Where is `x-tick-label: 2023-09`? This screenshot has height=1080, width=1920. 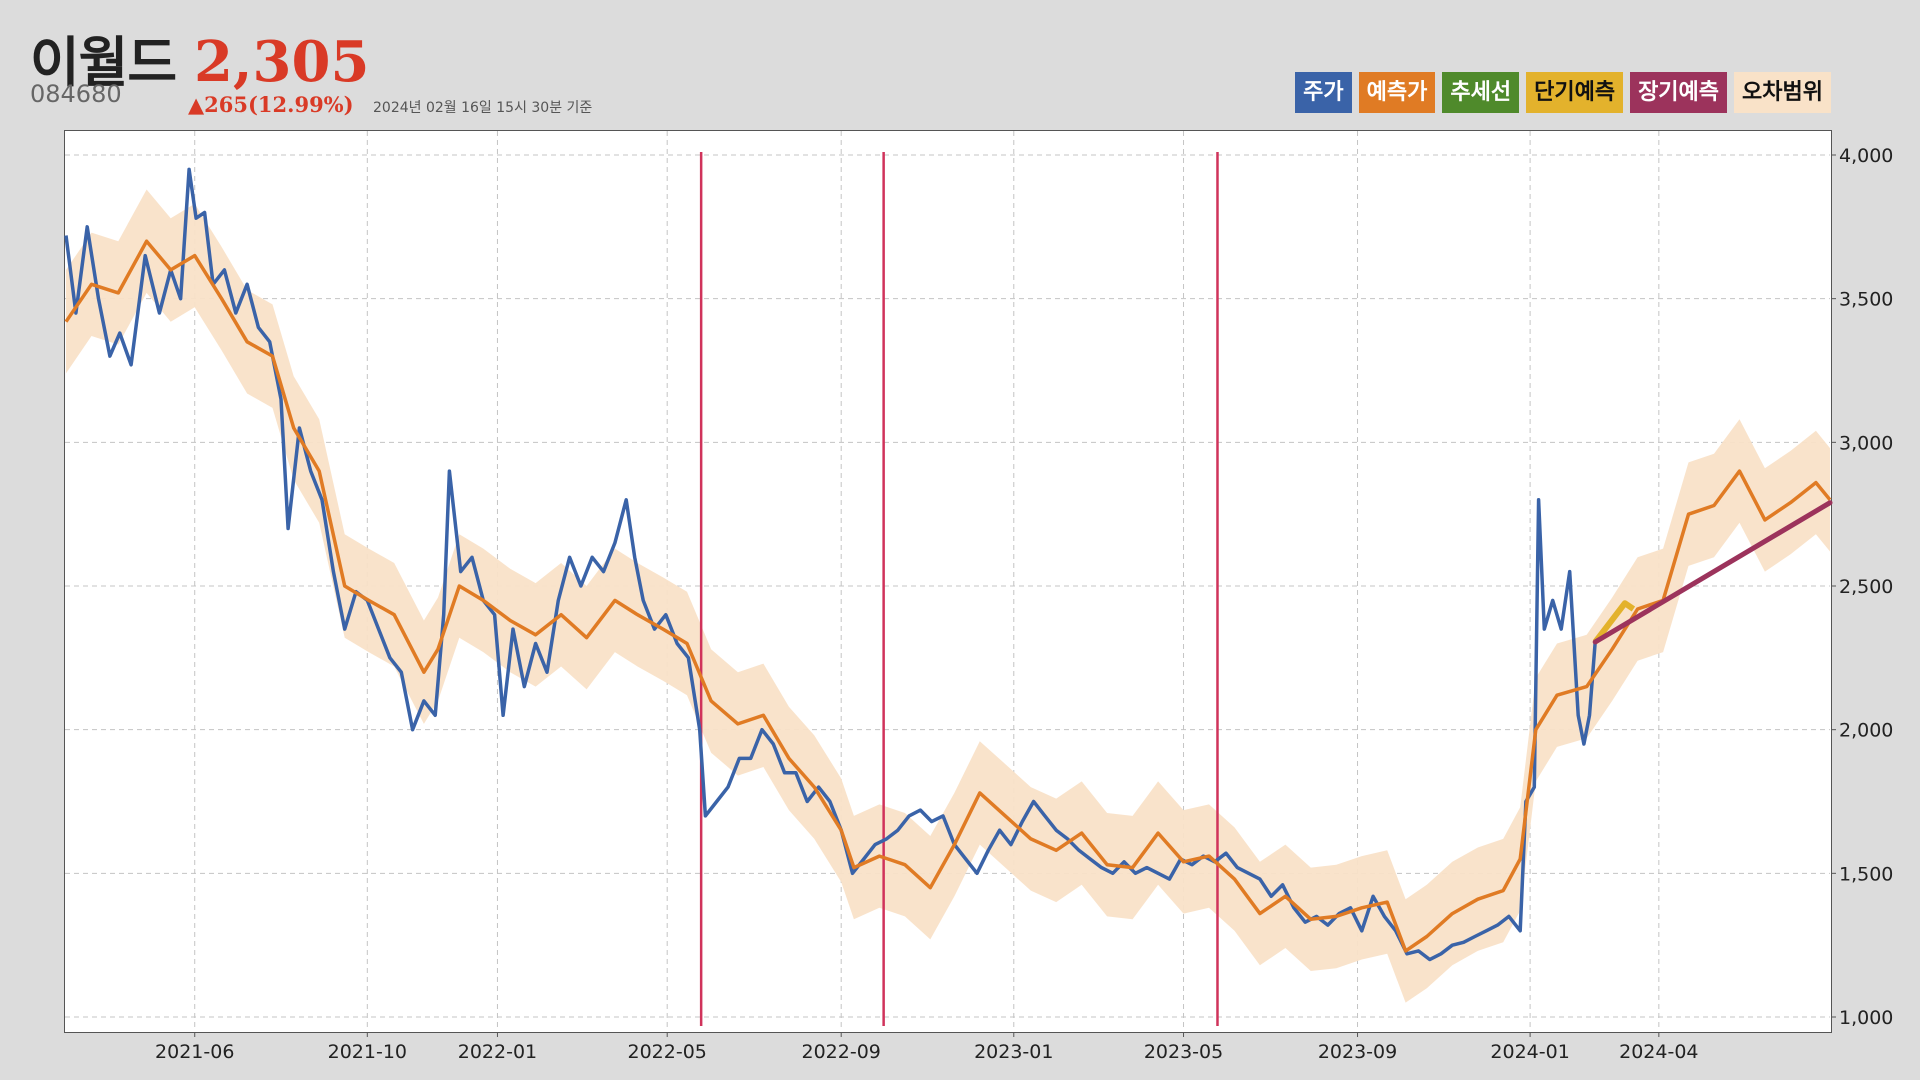
x-tick-label: 2023-09 is located at coordinates (1357, 1052).